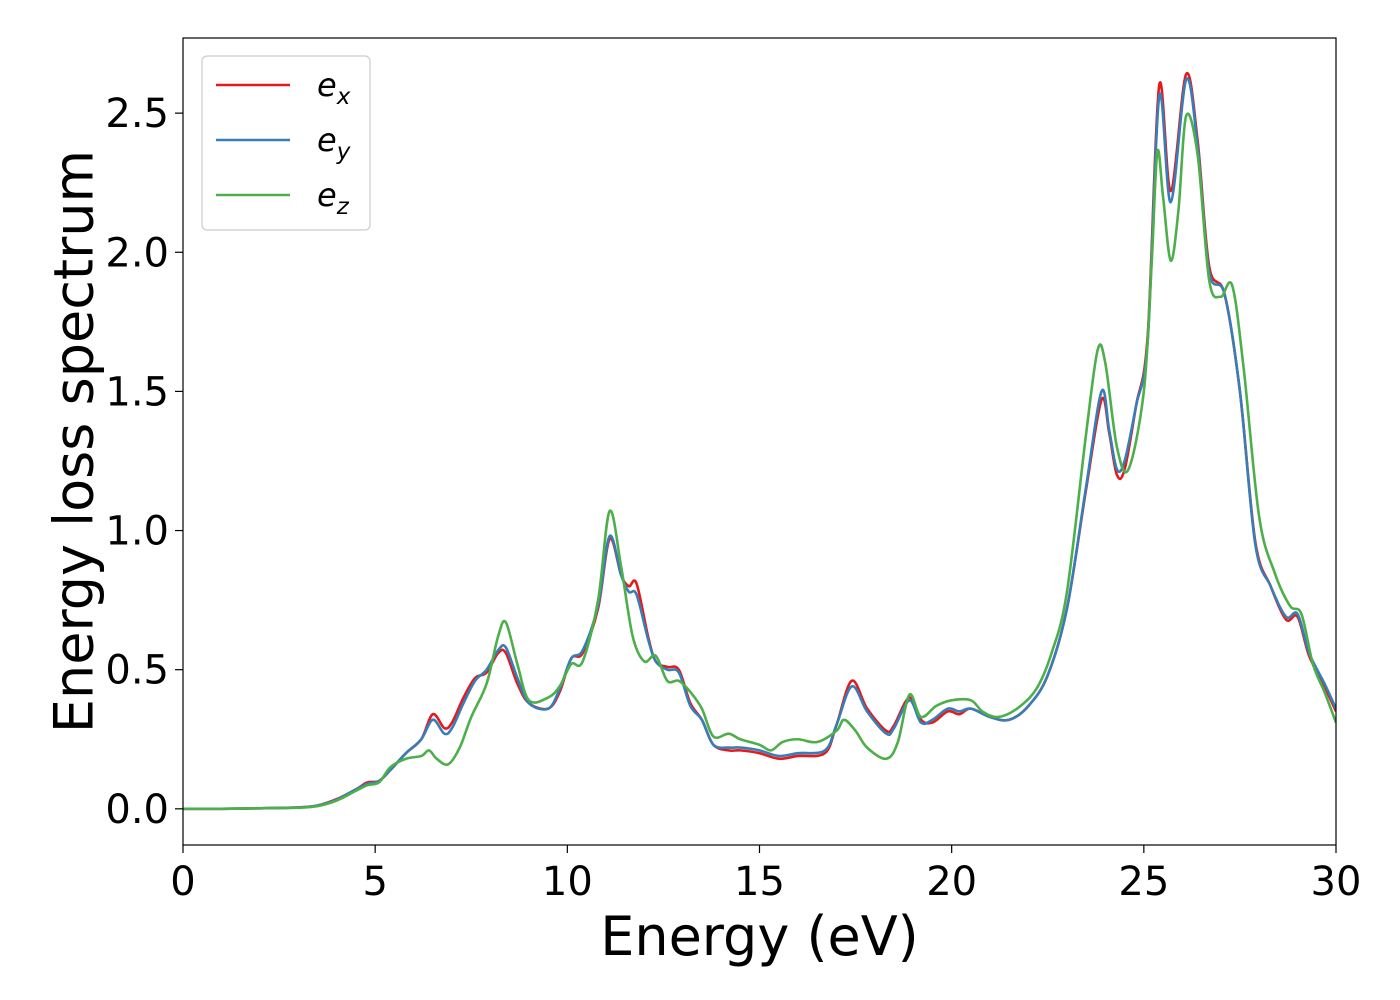 This screenshot has width=1400, height=1000. I want to click on y-tick-label: 2.5, so click(137, 114).